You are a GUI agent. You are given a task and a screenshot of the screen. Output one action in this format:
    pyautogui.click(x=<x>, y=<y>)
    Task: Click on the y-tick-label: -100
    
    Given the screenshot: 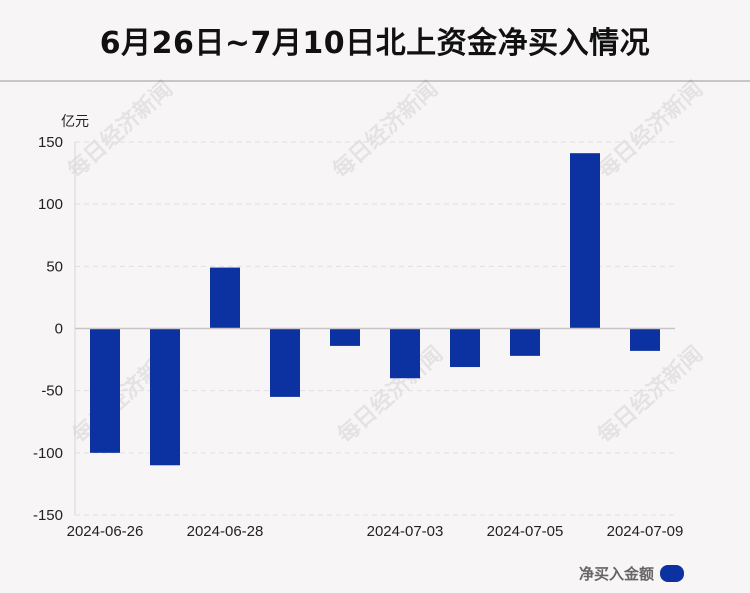 What is the action you would take?
    pyautogui.click(x=48, y=453)
    